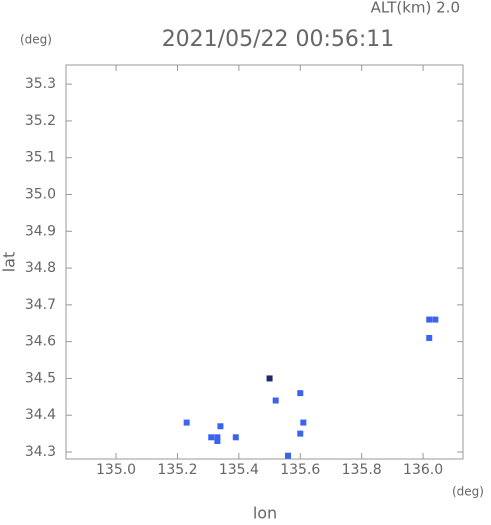 This screenshot has width=491, height=525. What do you see at coordinates (40, 121) in the screenshot?
I see `y-tick-label: 35.2` at bounding box center [40, 121].